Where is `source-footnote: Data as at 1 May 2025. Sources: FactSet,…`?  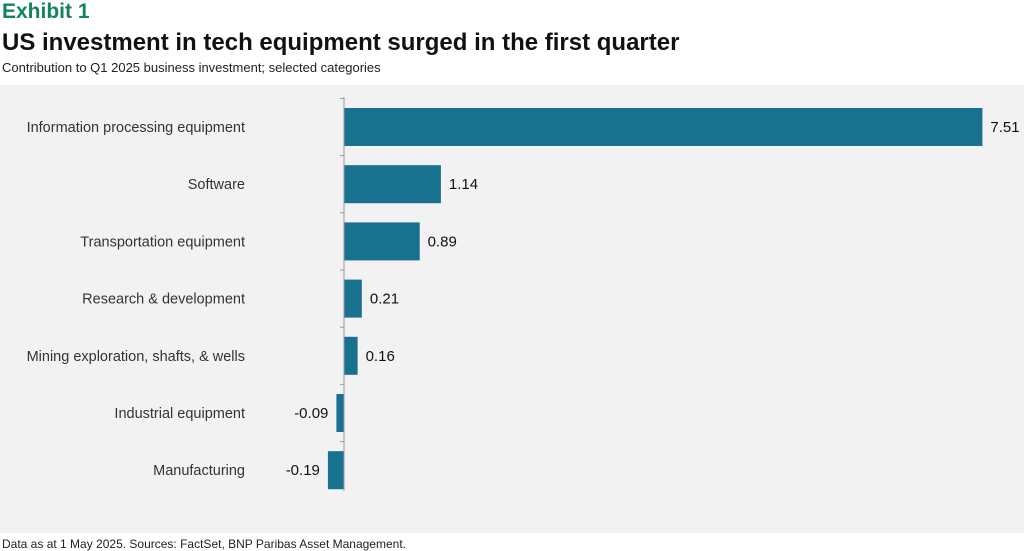 source-footnote: Data as at 1 May 2025. Sources: FactSet,… is located at coordinates (204, 544).